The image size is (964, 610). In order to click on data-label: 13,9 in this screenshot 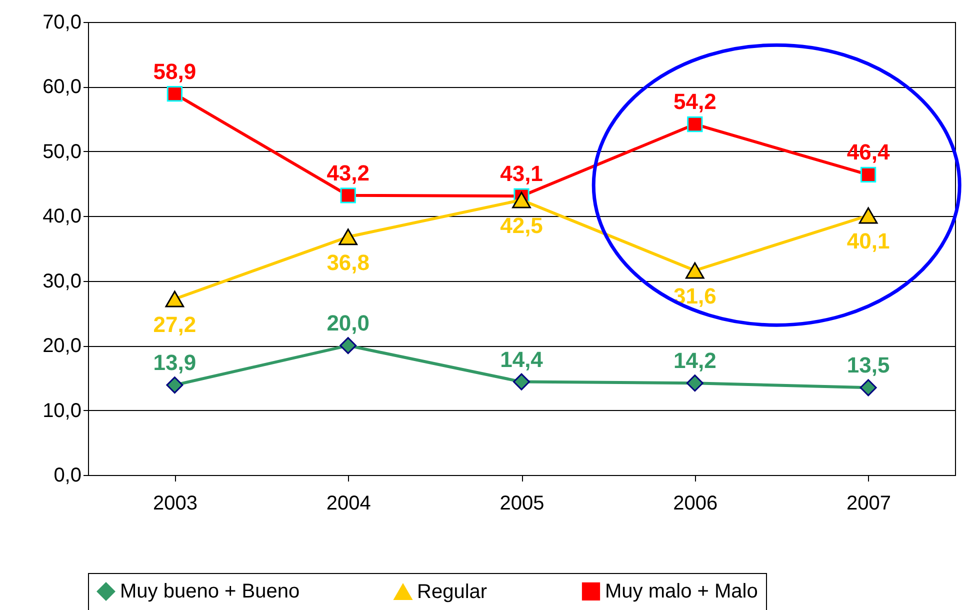, I will do `click(174, 363)`.